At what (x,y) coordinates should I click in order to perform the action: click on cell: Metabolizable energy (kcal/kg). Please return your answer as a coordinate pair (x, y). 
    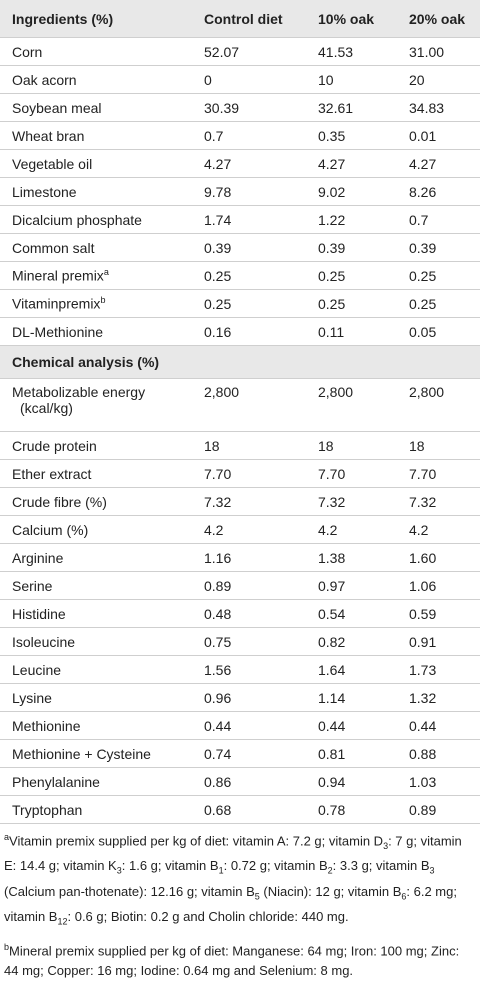
    Looking at the image, I should click on (96, 405).